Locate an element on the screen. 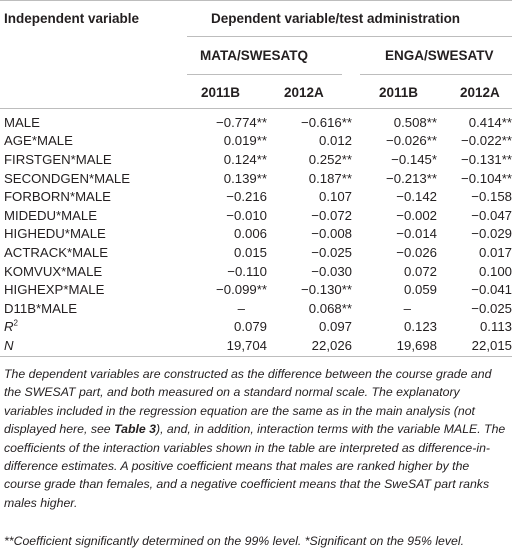 The height and width of the screenshot is (557, 512). value-enga-2012a: −0.025 is located at coordinates (491, 308).